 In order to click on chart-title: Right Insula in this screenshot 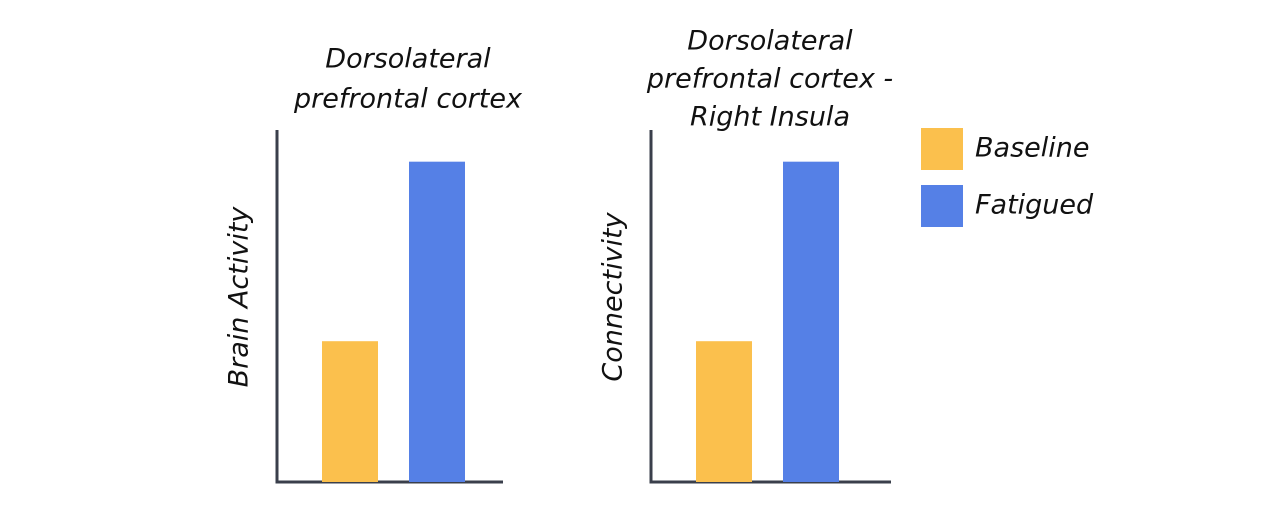, I will do `click(770, 117)`.